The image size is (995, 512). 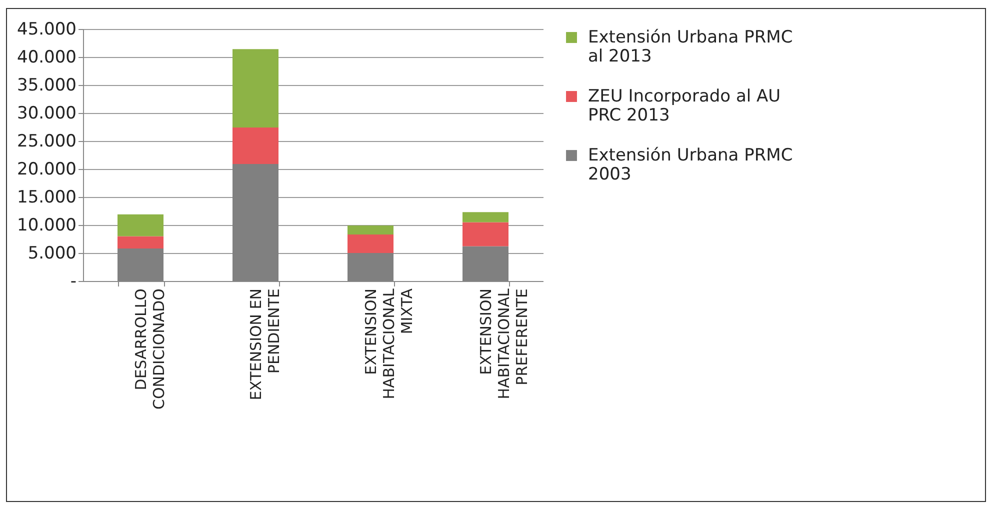 I want to click on legend-label: ZEU Incorporado al AU PRC 2013, so click(x=684, y=106).